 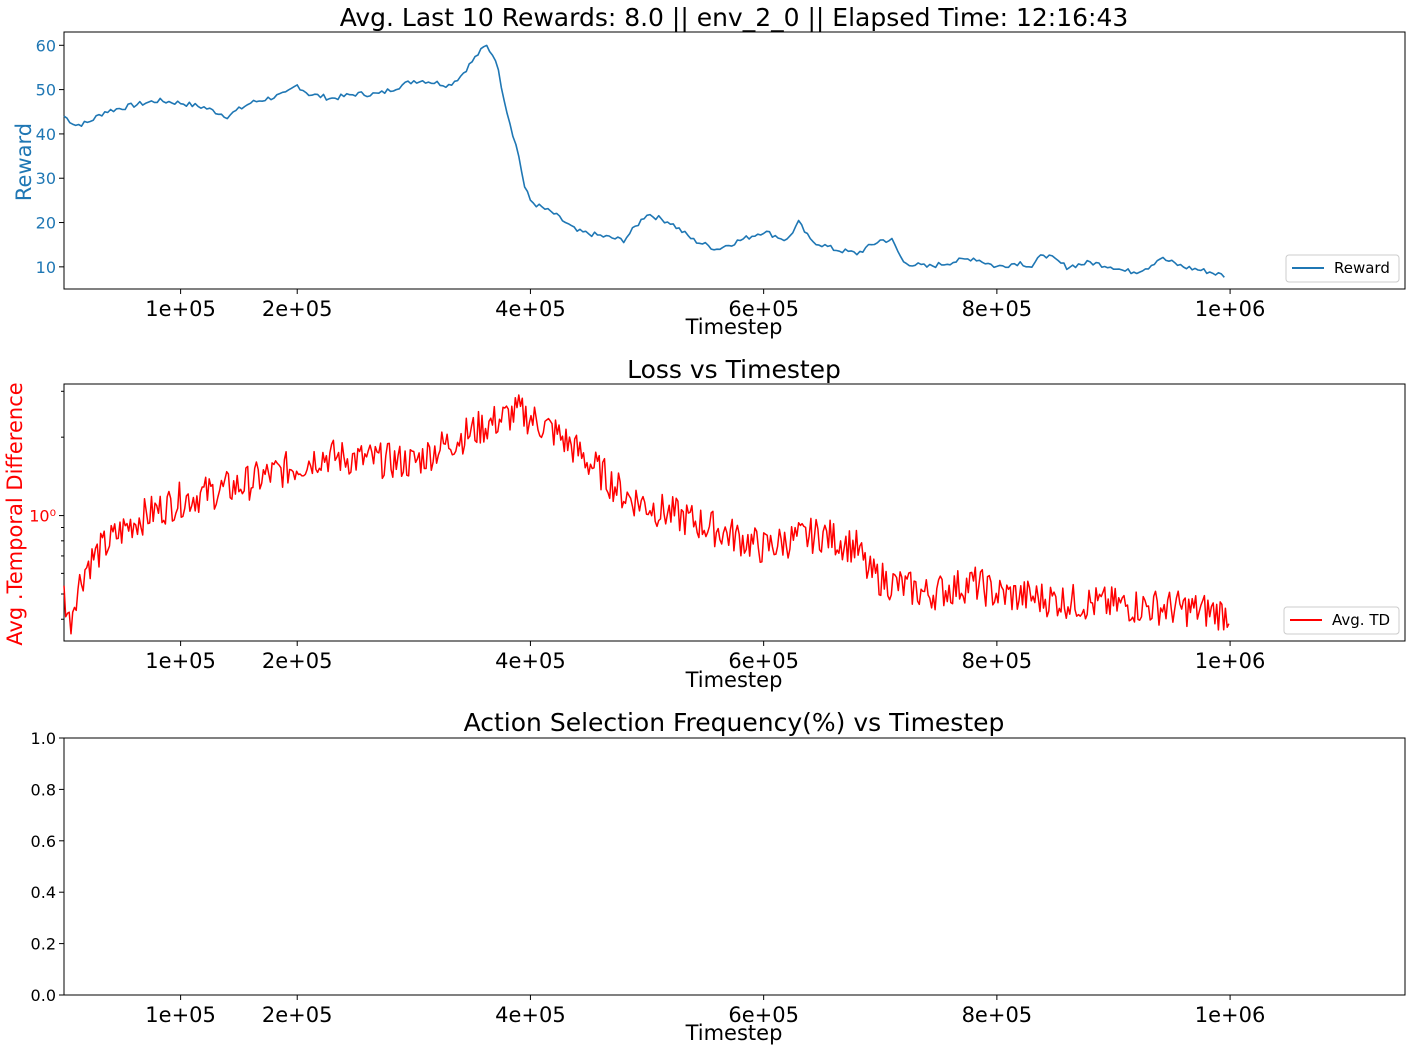 I want to click on reward-legend-box, so click(x=1342, y=268).